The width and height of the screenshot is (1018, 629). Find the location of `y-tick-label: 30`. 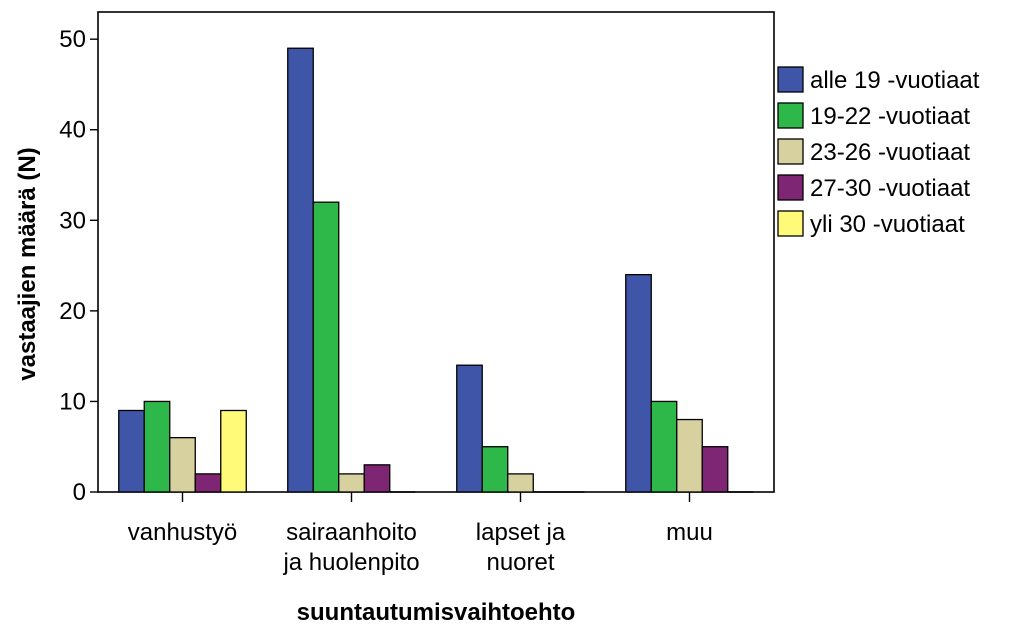

y-tick-label: 30 is located at coordinates (72, 220).